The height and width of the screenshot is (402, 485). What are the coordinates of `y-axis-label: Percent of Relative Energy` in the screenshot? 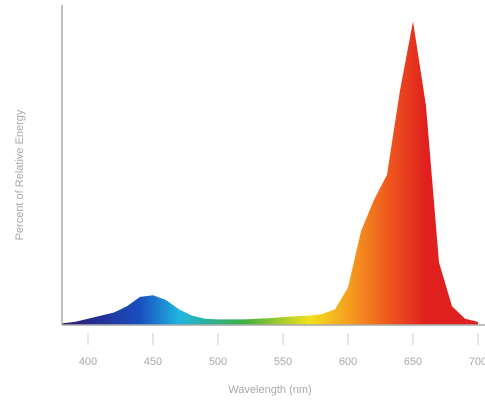 It's located at (20, 174).